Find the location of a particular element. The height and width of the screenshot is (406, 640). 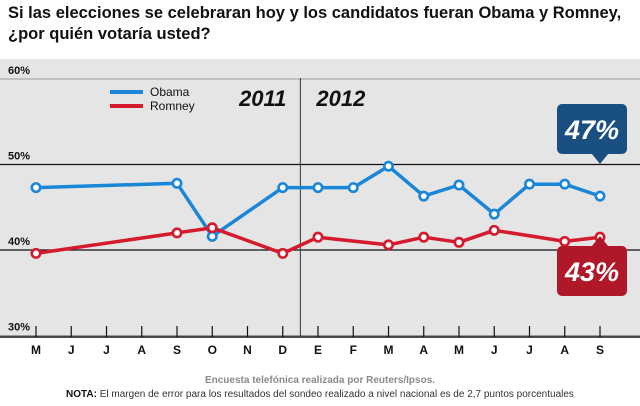

y-tick-label: 40% is located at coordinates (19, 242).